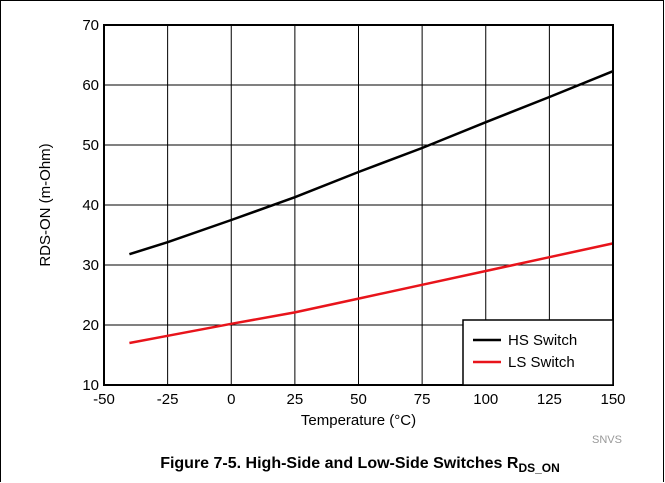 This screenshot has height=483, width=665. What do you see at coordinates (549, 399) in the screenshot?
I see `x-tick-label-7: 125` at bounding box center [549, 399].